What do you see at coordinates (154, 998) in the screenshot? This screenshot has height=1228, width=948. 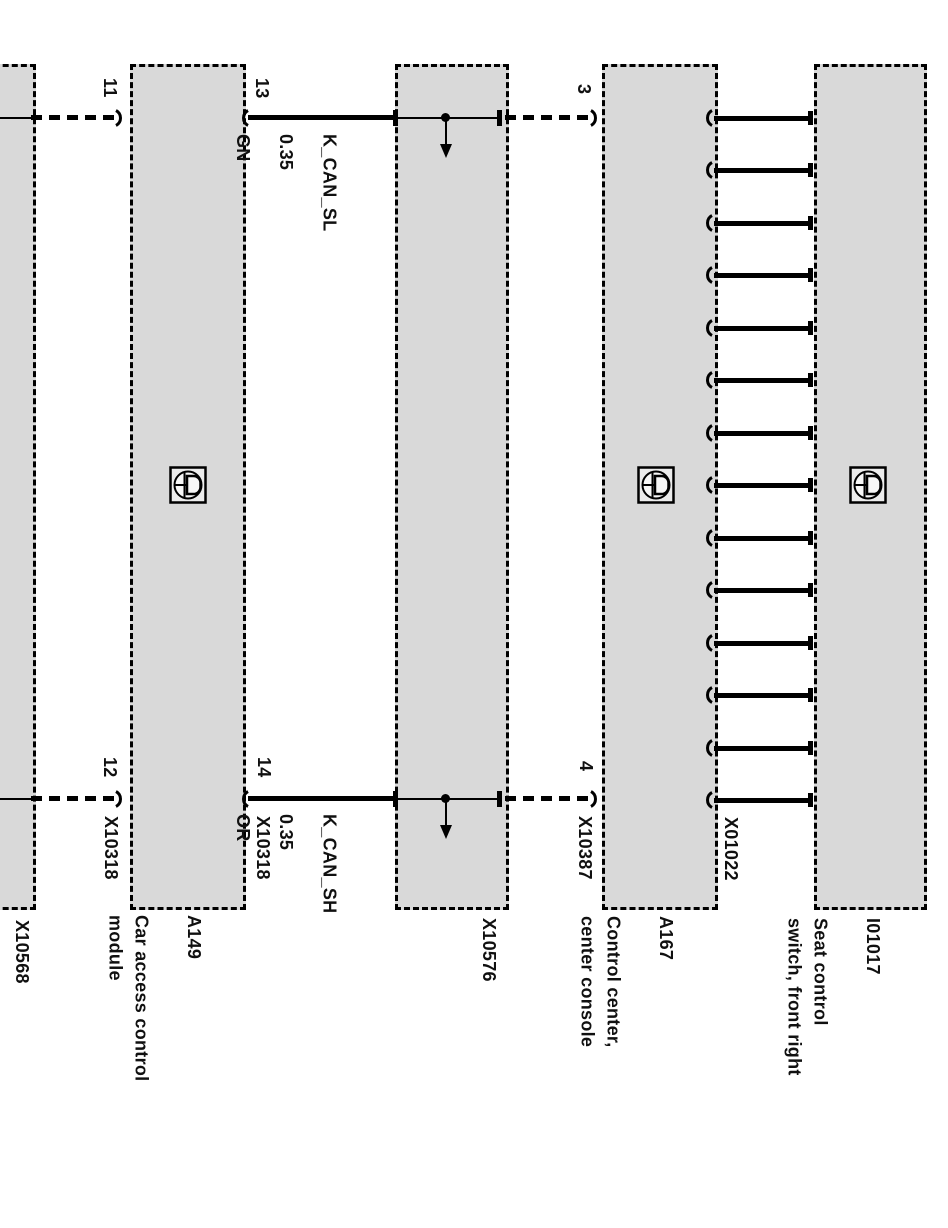 I see `component-label-a149: A149 Car access control module` at bounding box center [154, 998].